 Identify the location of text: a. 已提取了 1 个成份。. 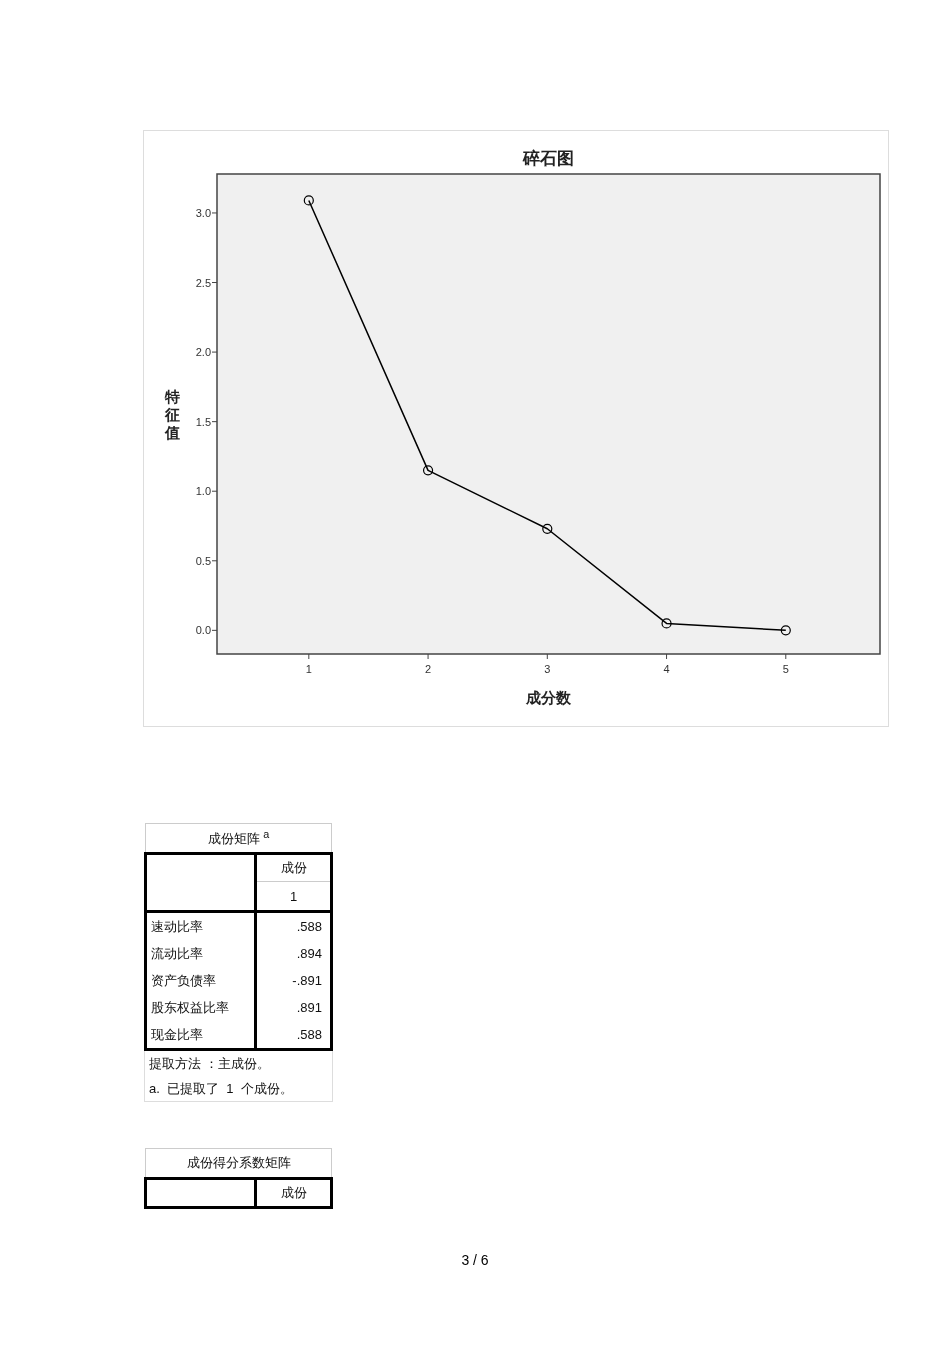
(221, 1089).